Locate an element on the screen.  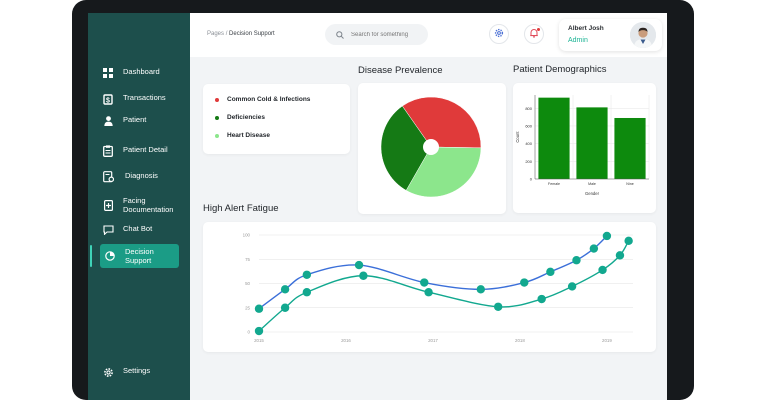
patient-demographics-card: 0 200 400 600 800 Female Male Nine Gender Count is located at coordinates (584, 148).